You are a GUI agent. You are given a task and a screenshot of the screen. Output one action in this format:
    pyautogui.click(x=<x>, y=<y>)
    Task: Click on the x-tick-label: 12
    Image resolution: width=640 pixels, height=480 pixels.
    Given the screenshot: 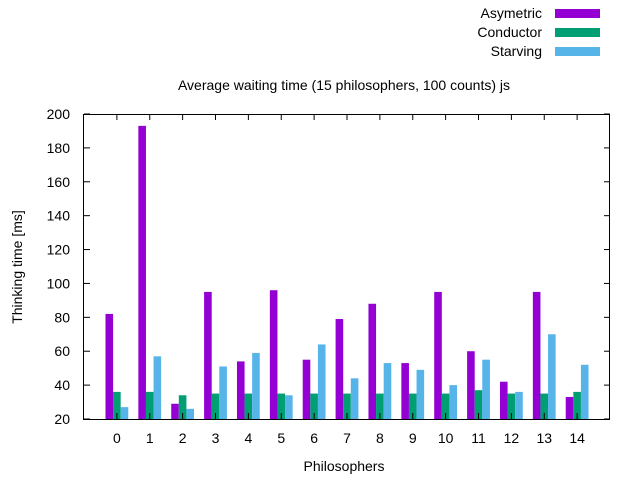 What is the action you would take?
    pyautogui.click(x=512, y=438)
    